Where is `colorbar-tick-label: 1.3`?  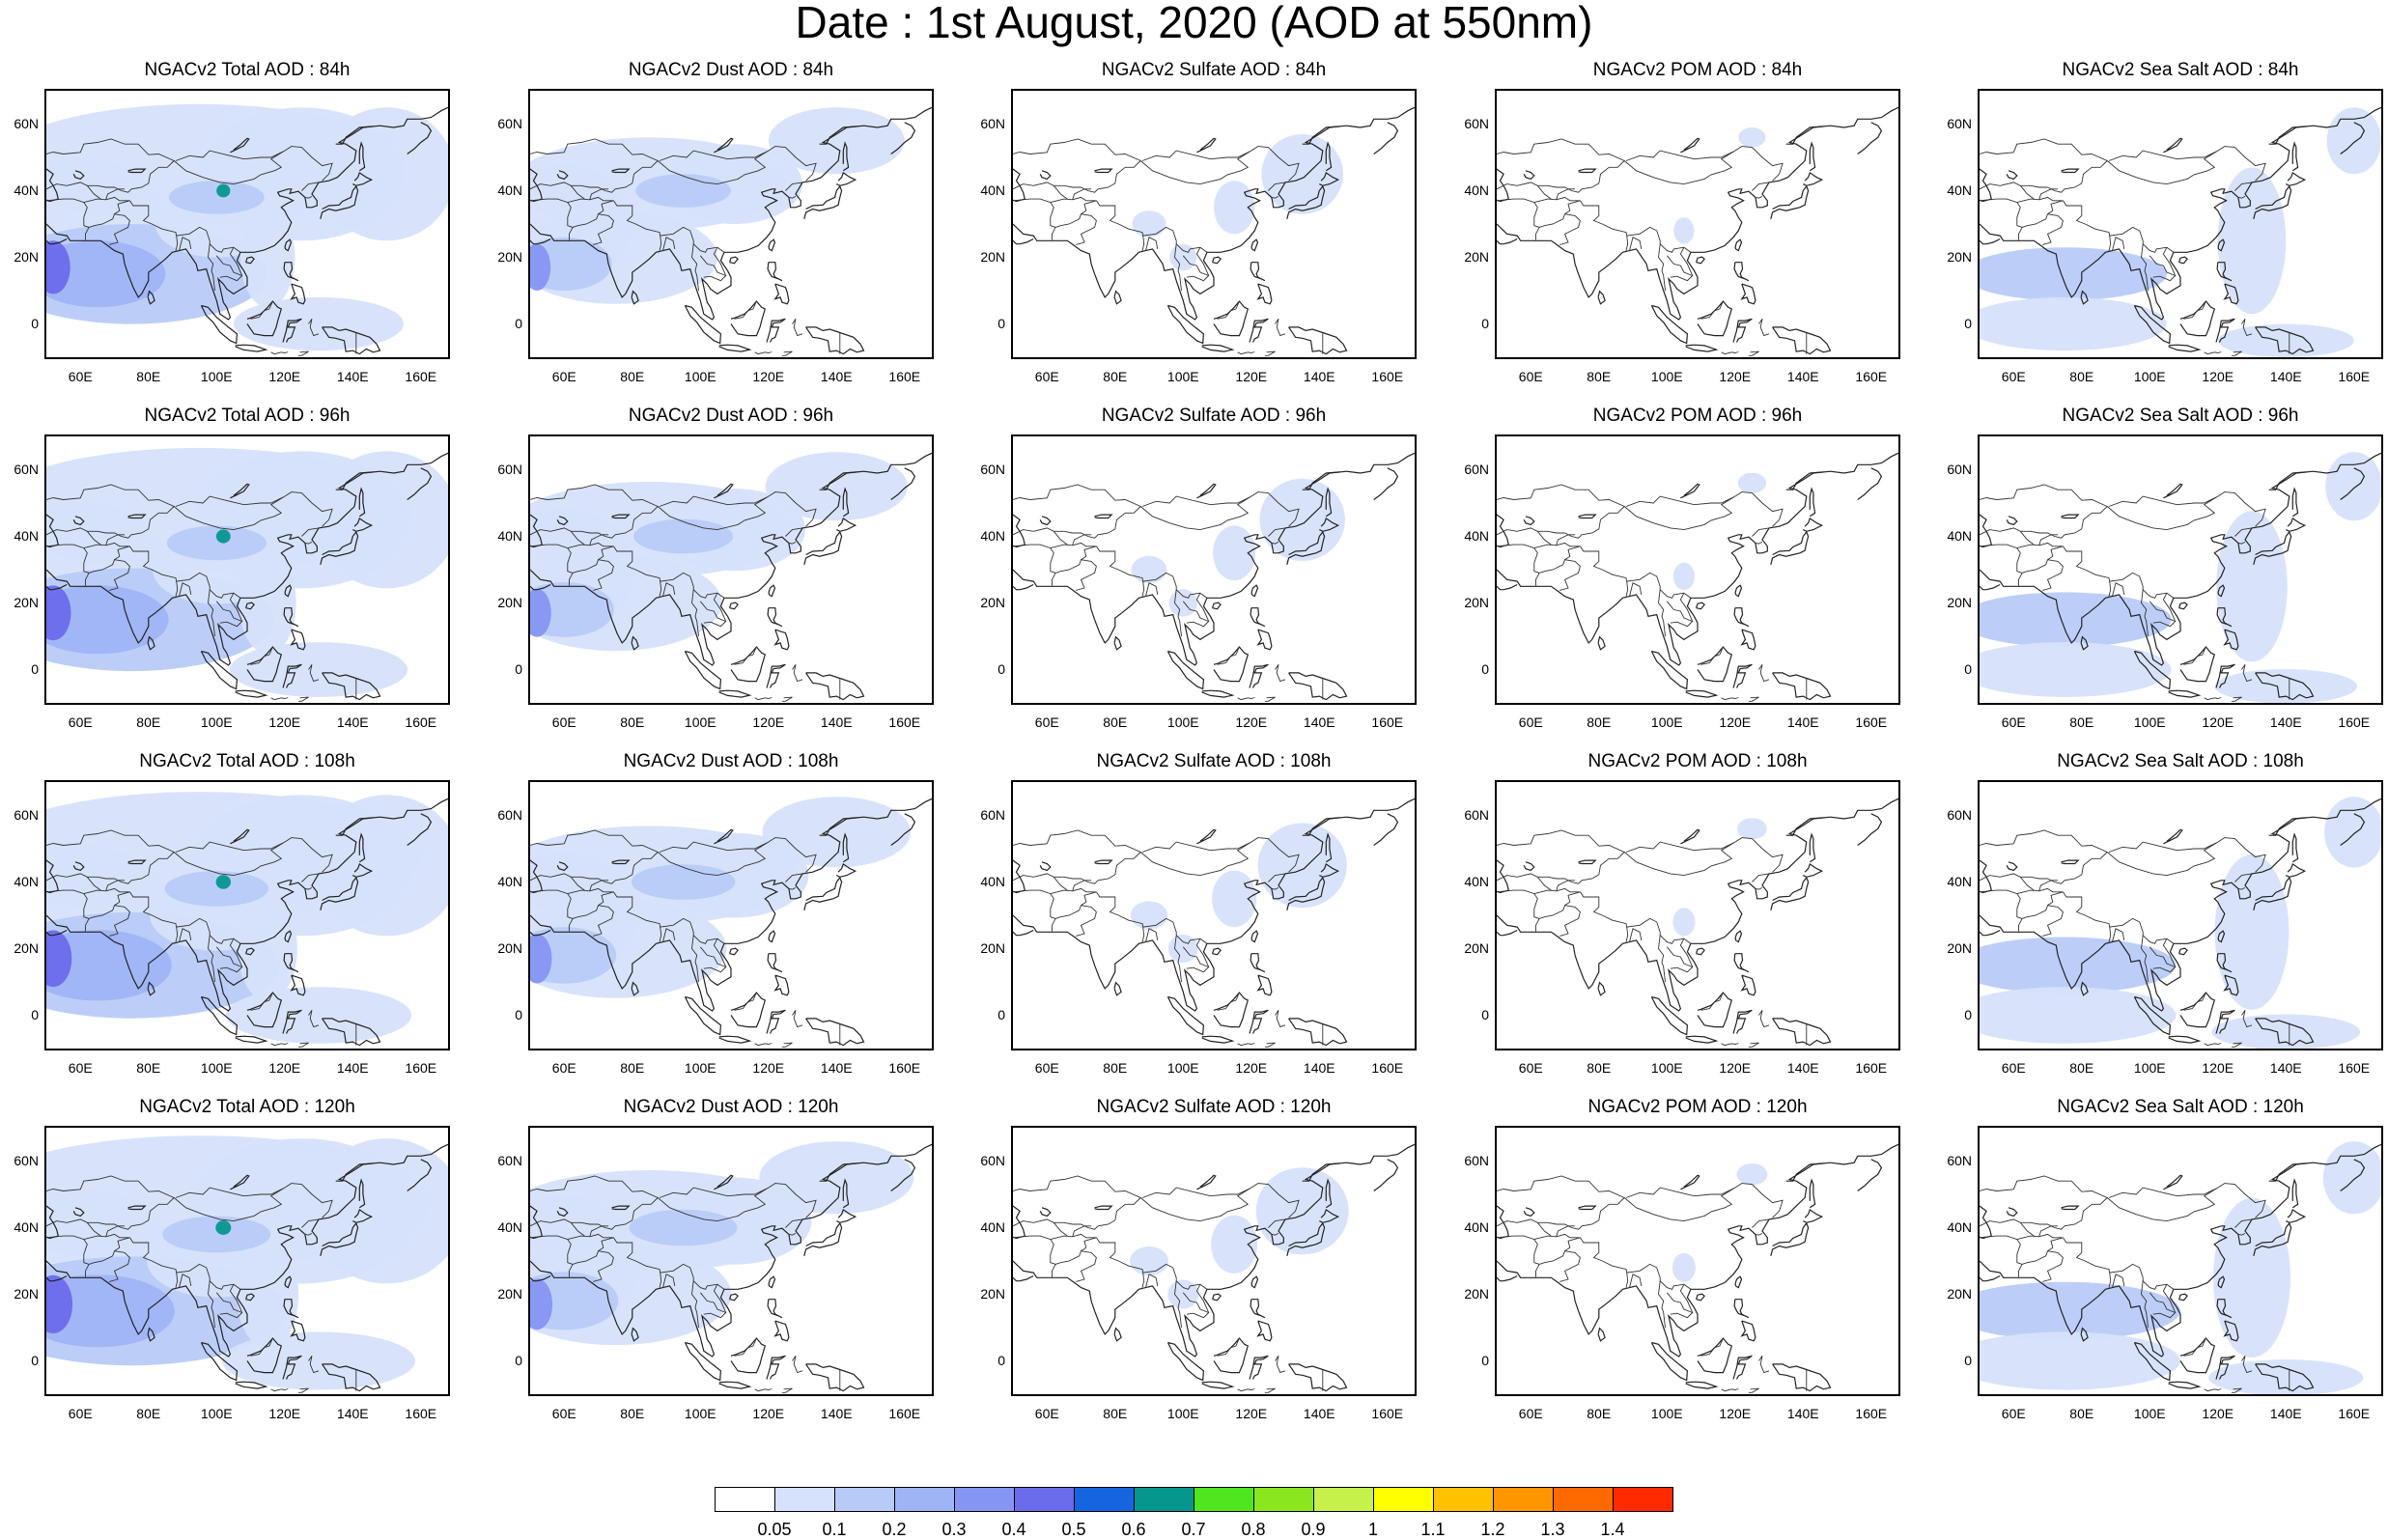
colorbar-tick-label: 1.3 is located at coordinates (1553, 1530).